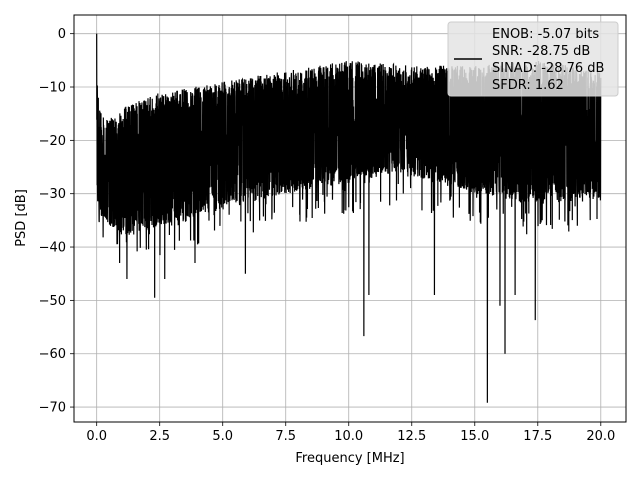 Image resolution: width=640 pixels, height=480 pixels. Describe the element at coordinates (349, 458) in the screenshot. I see `x-axis-label: Frequency [MHz]` at that location.